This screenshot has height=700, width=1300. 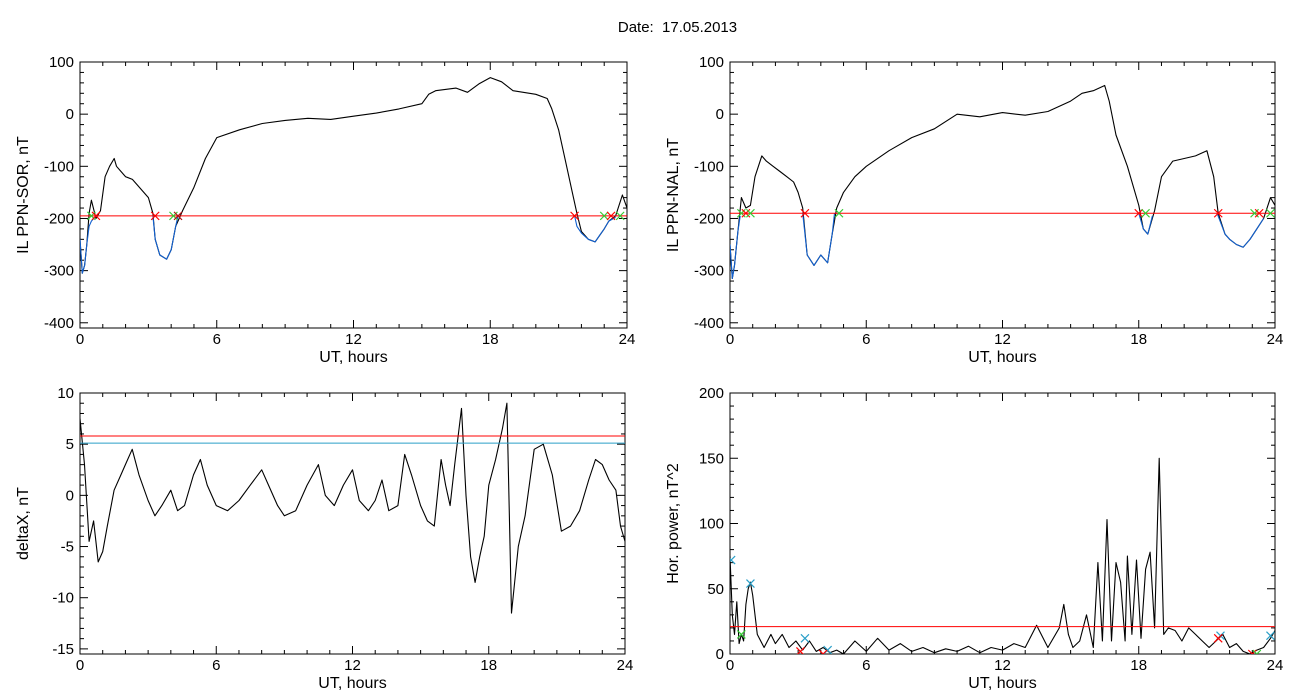 I want to click on y-axis-label: deltaX, nT, so click(x=23, y=523).